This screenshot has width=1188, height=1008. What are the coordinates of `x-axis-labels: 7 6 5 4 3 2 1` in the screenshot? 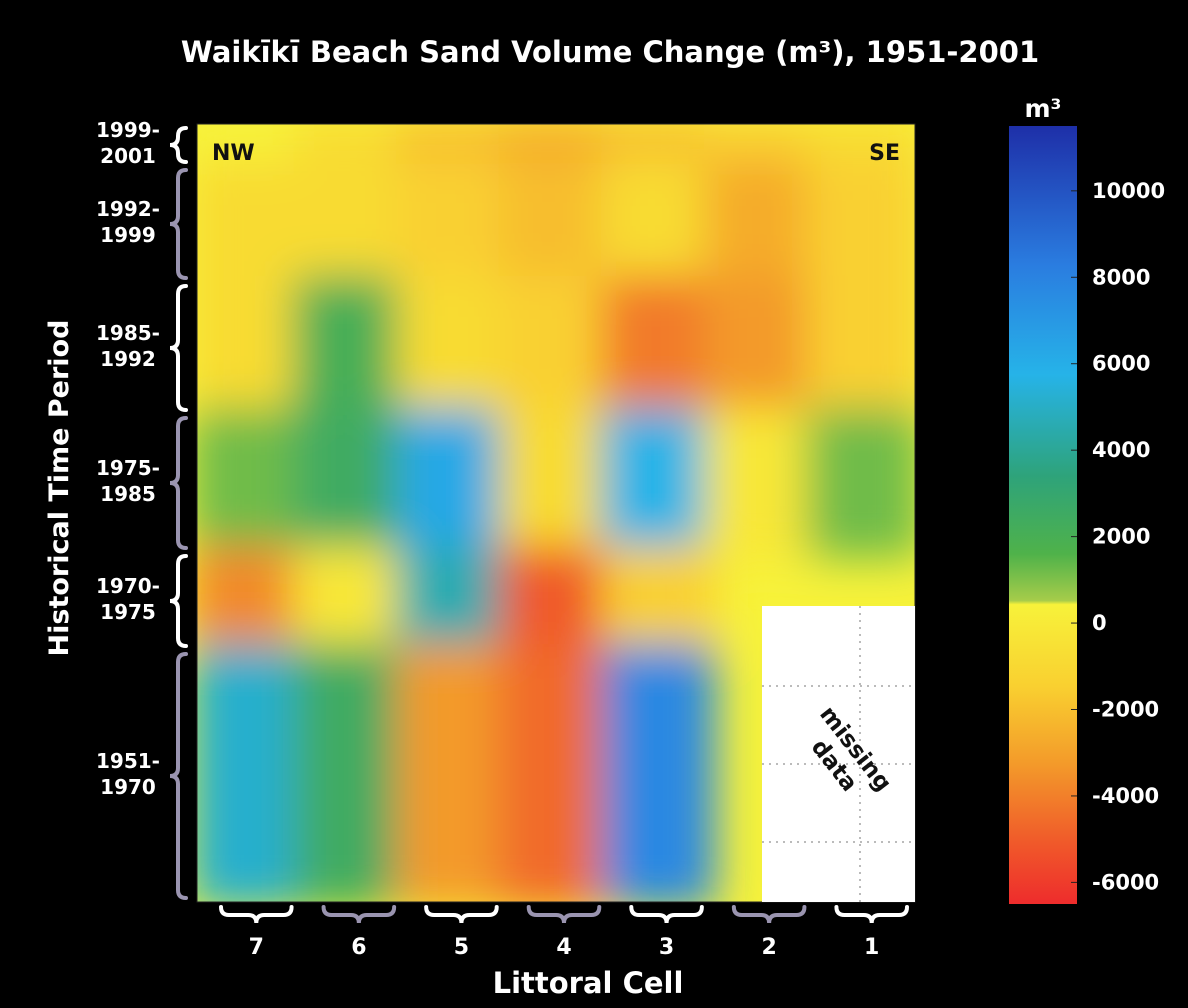 It's located at (564, 932).